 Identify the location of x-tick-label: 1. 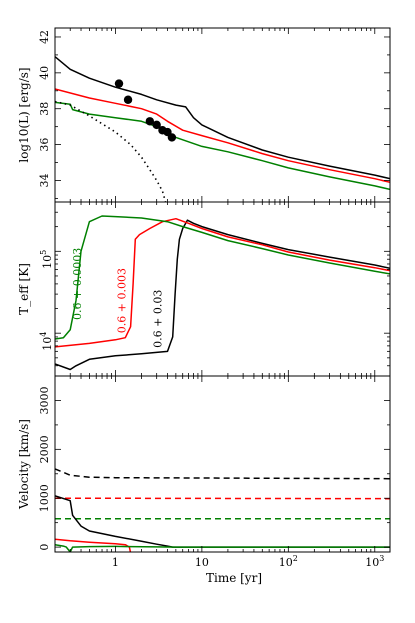
(115, 562).